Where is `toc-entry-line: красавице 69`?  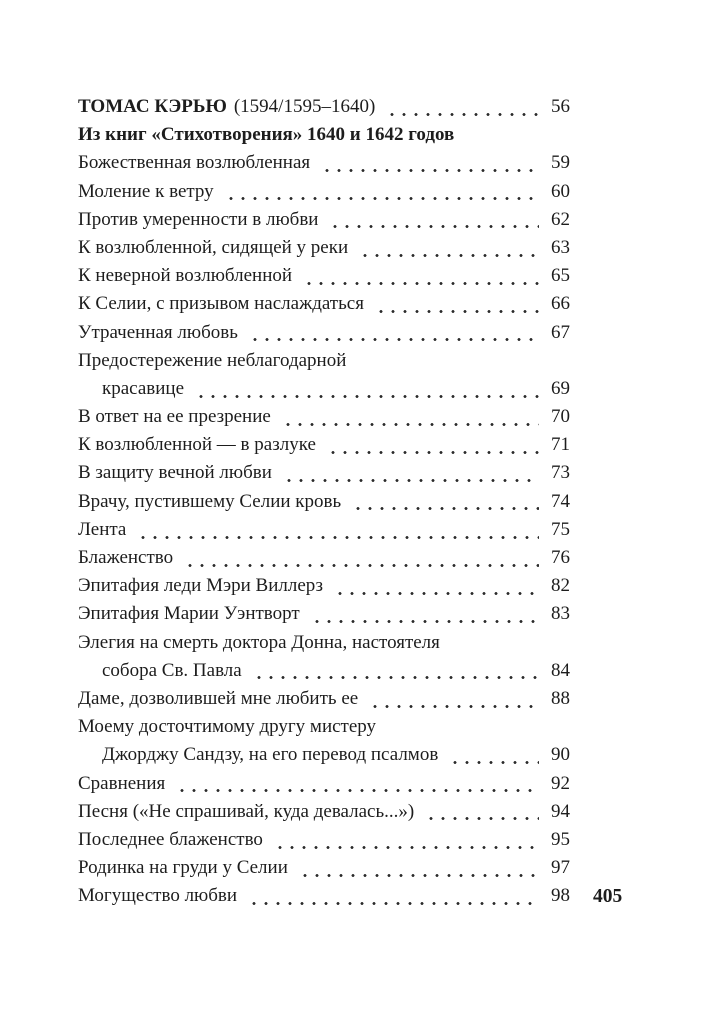
toc-entry-line: красавице 69 is located at coordinates (324, 389).